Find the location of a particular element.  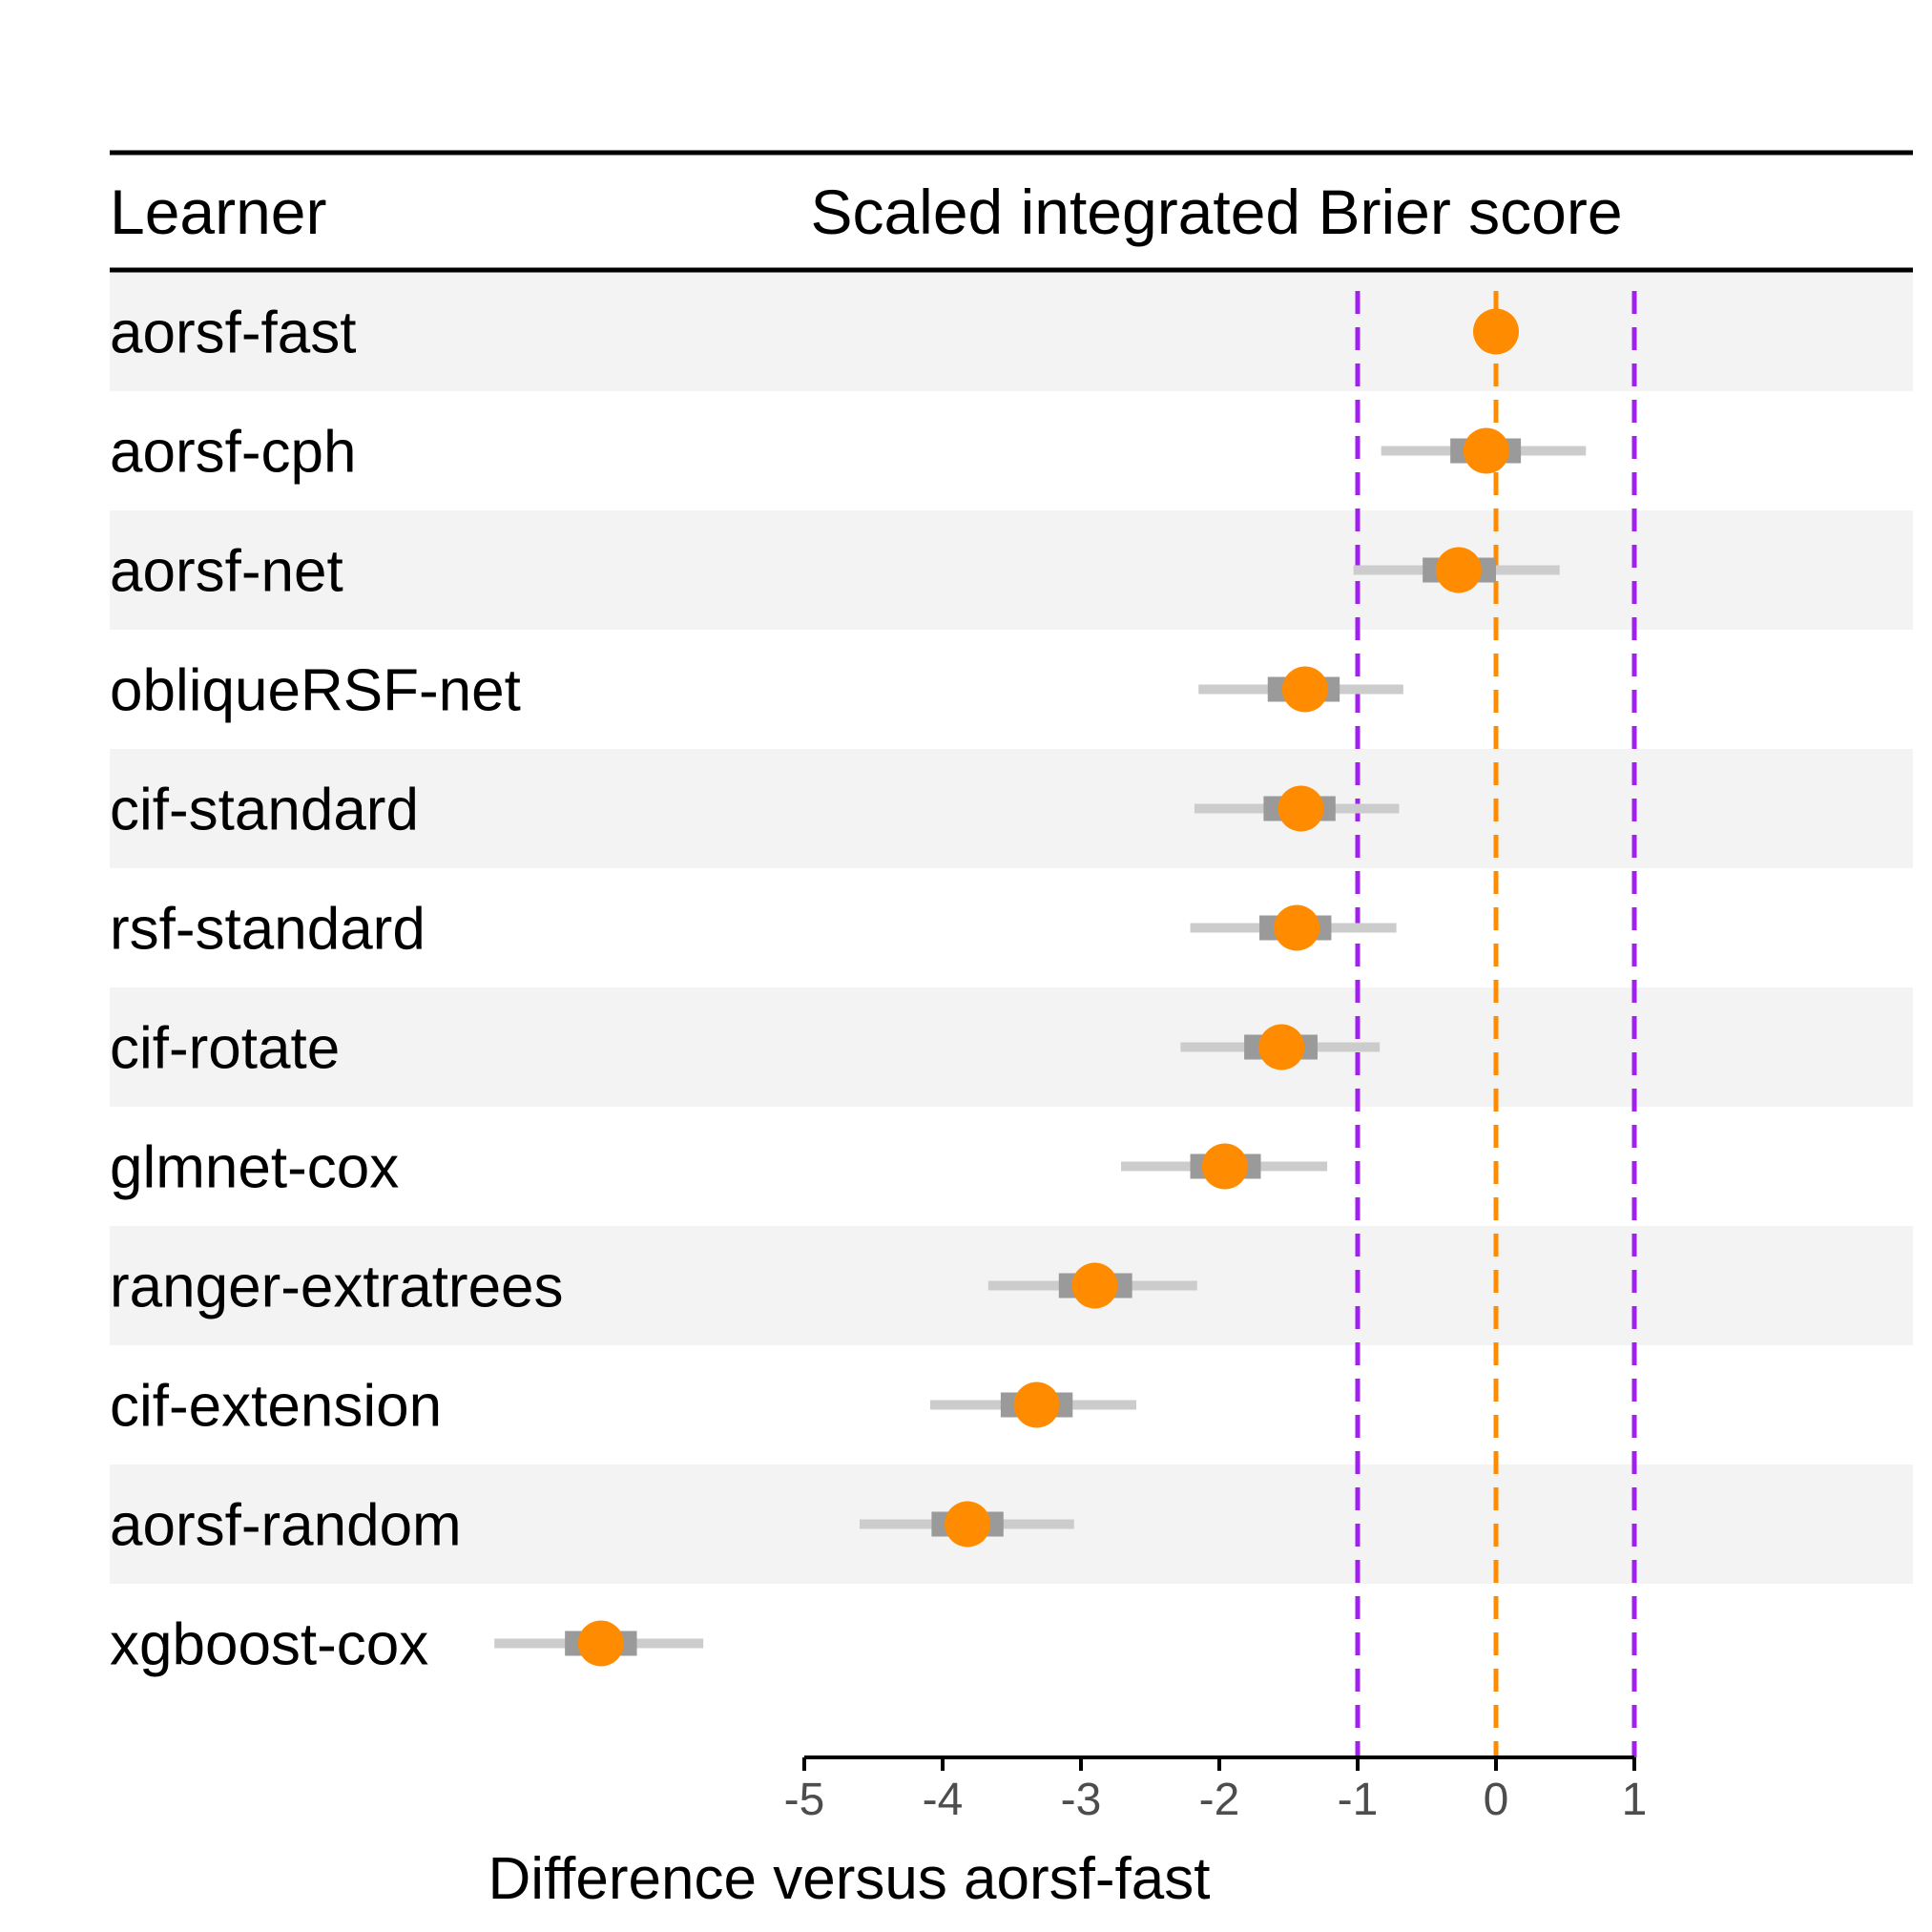

learner-label: aorsf-random is located at coordinates (286, 1526).